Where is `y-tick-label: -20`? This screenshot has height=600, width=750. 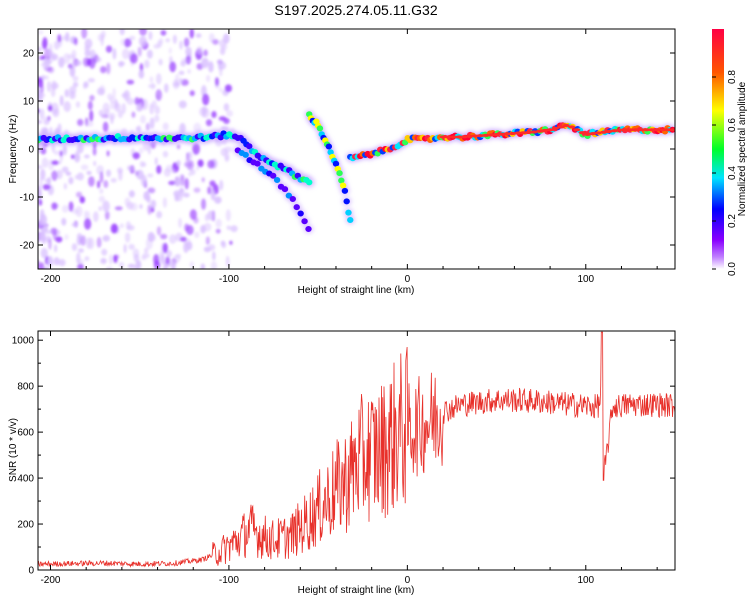 y-tick-label: -20 is located at coordinates (27, 246).